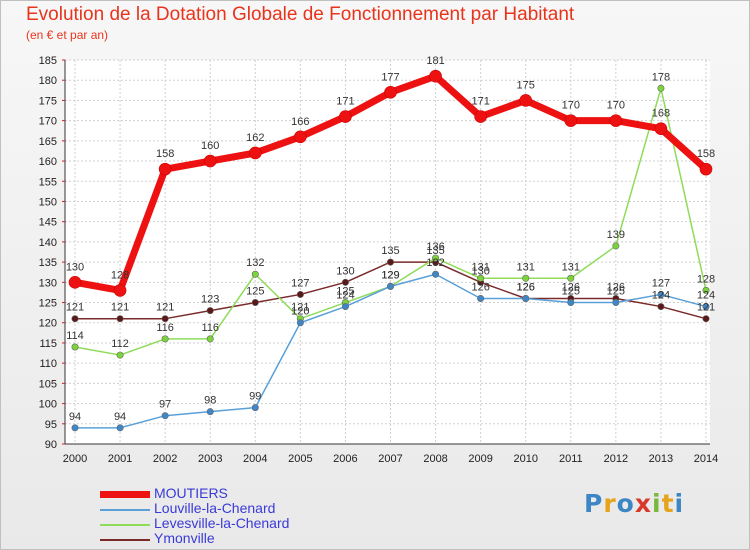 Image resolution: width=750 pixels, height=550 pixels. Describe the element at coordinates (435, 247) in the screenshot. I see `data-label-levesville-la-chenard: 136` at that location.